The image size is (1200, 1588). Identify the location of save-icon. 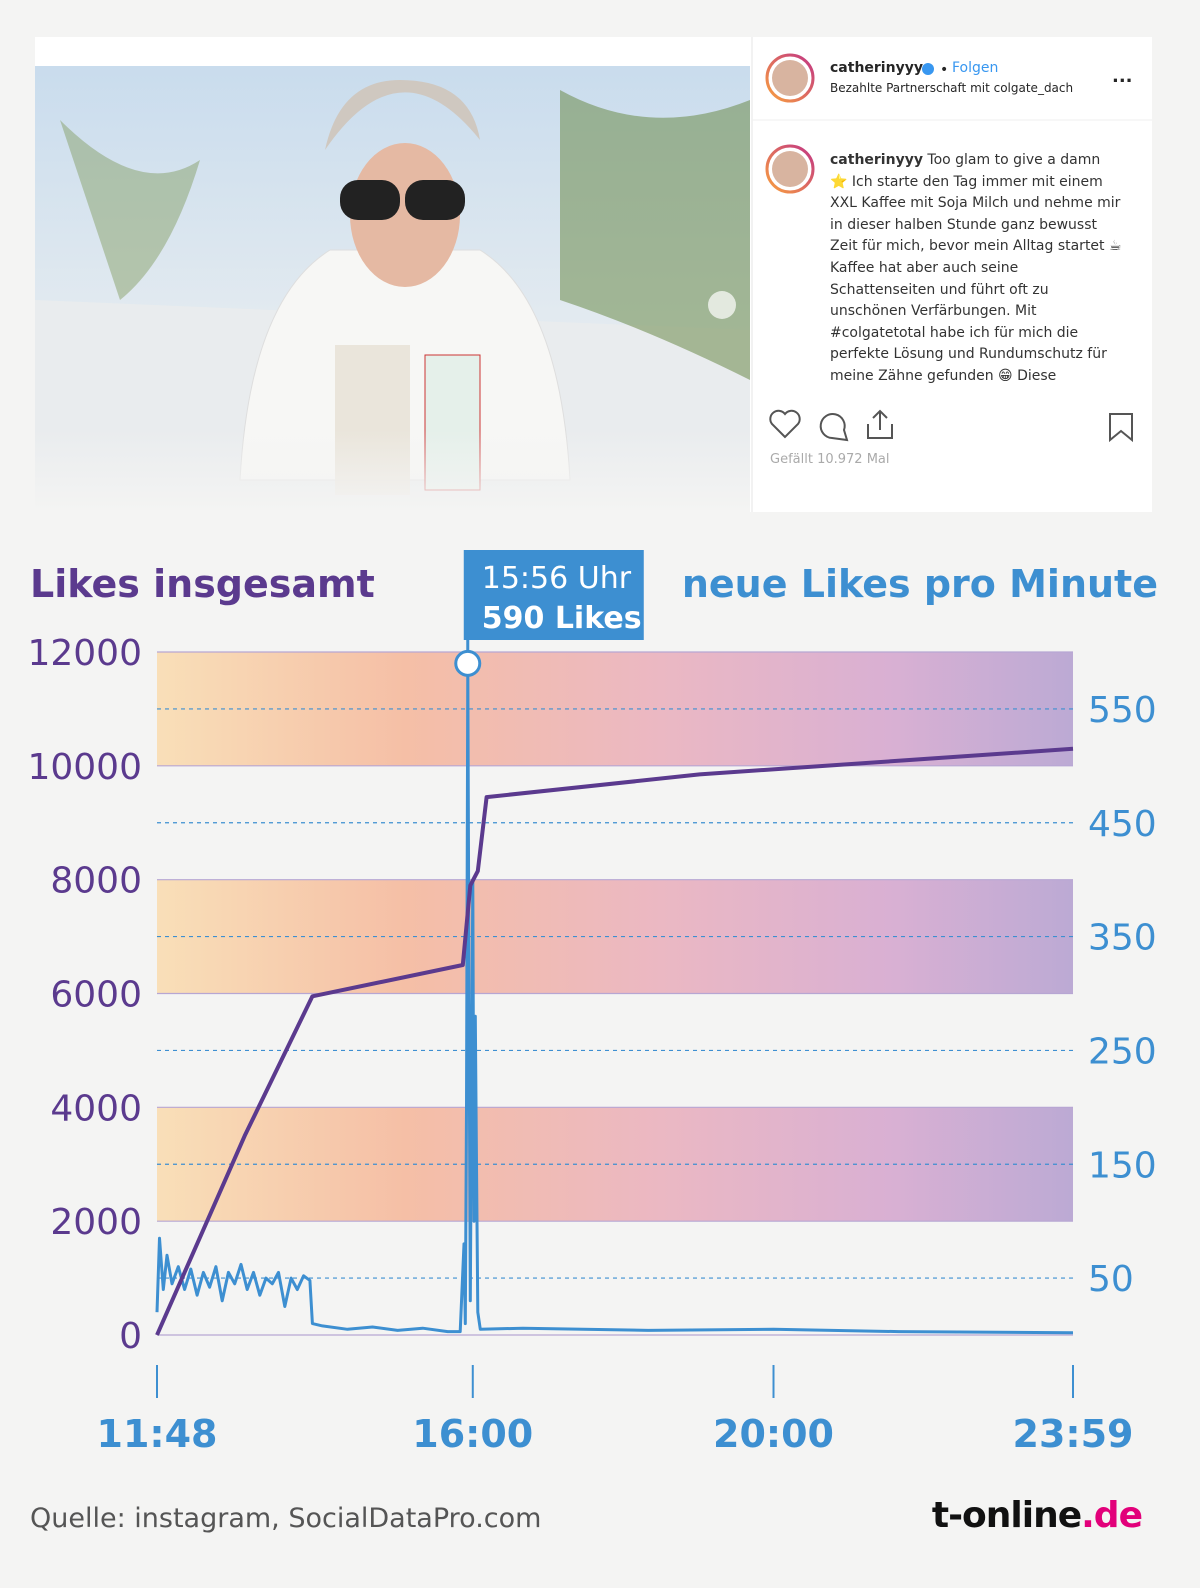
(1121, 428).